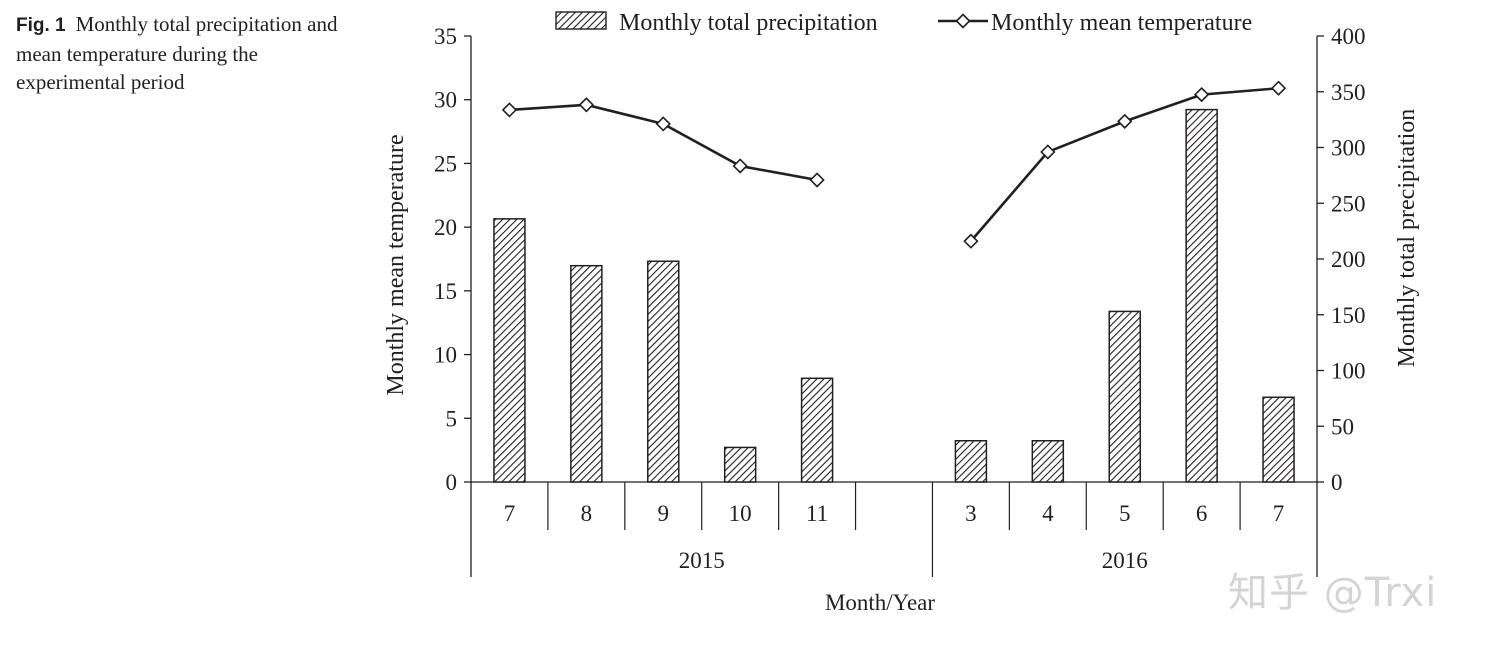 The image size is (1492, 646). What do you see at coordinates (1348, 36) in the screenshot?
I see `right-tick-label: 400` at bounding box center [1348, 36].